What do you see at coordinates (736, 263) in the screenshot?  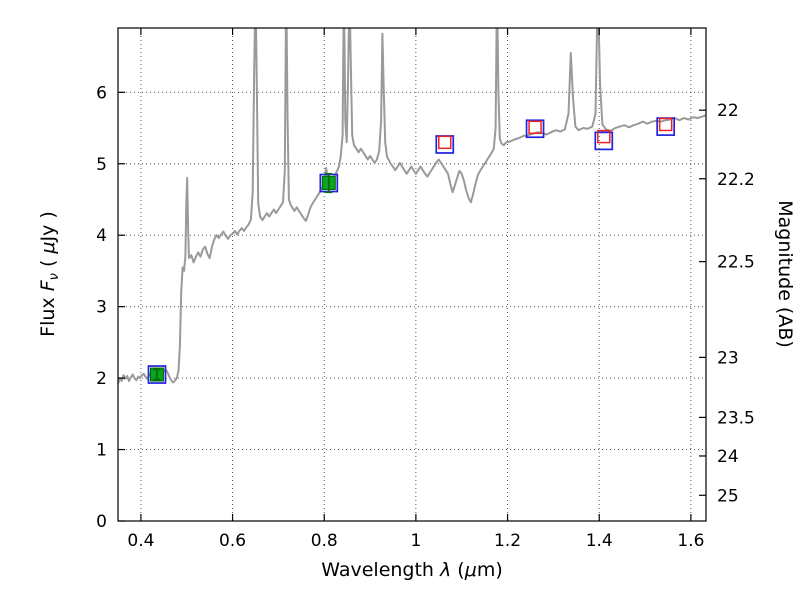 I see `magnitude-tick-label: 22.5` at bounding box center [736, 263].